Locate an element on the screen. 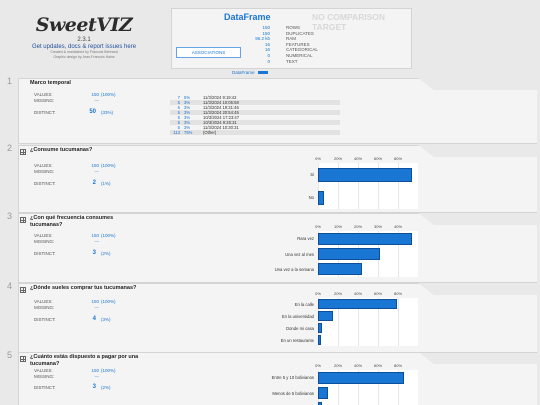 Image resolution: width=540 pixels, height=405 pixels. no-target-label: NO COMPARISON TARGET is located at coordinates (349, 22).